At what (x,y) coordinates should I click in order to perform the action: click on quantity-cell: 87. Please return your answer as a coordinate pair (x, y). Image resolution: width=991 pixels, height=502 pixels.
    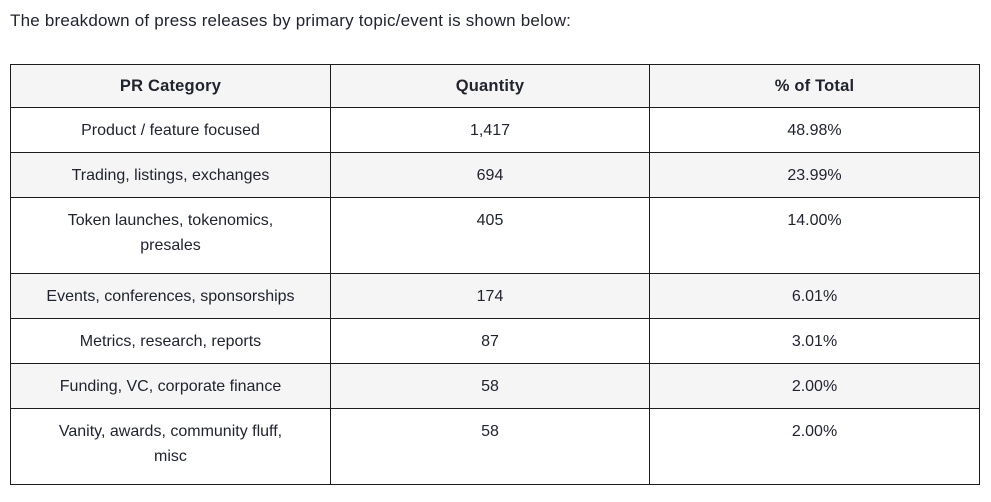
    Looking at the image, I should click on (490, 341).